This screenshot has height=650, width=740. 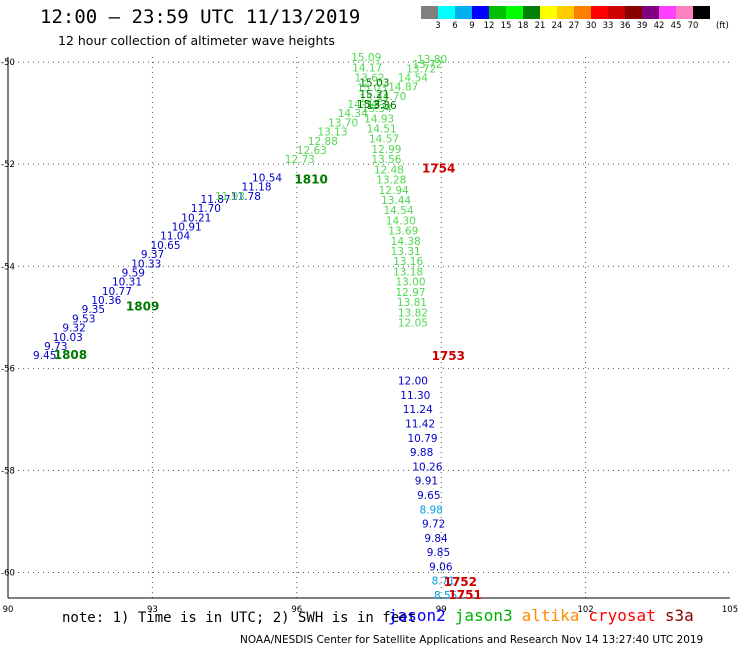 I want to click on pass-time-label: 1753, so click(x=448, y=356).